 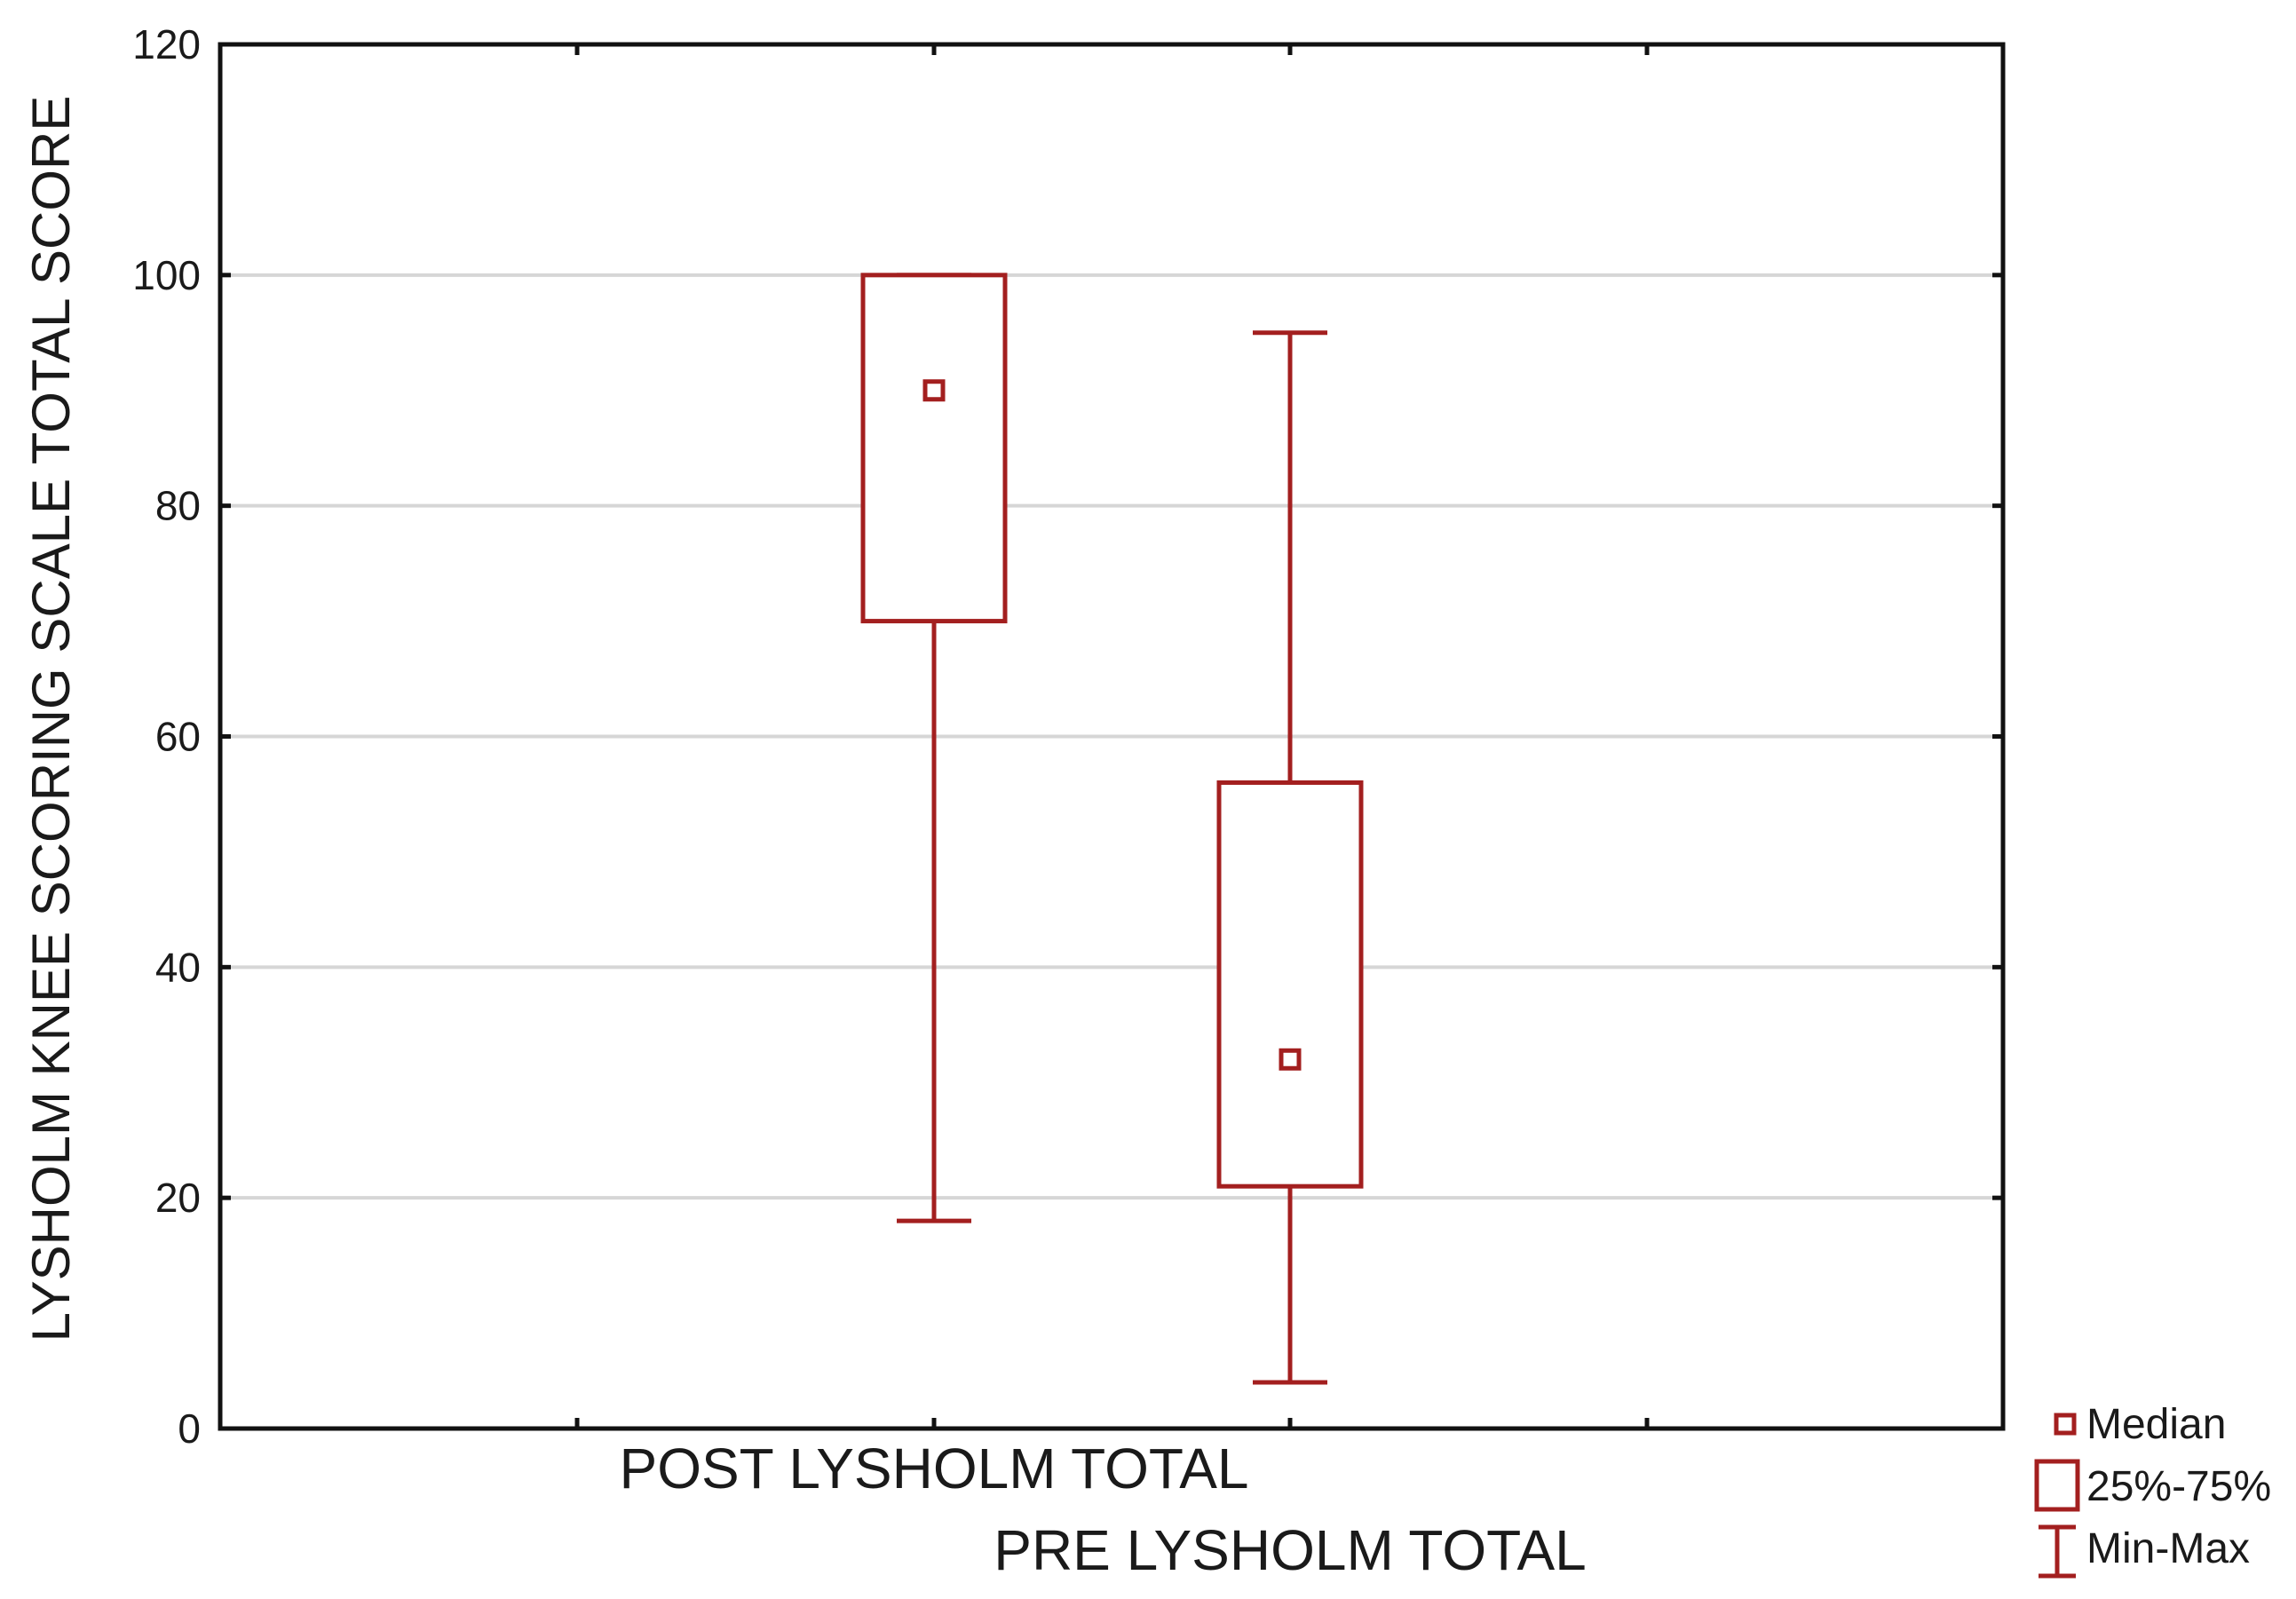 What do you see at coordinates (934, 748) in the screenshot?
I see `box-post` at bounding box center [934, 748].